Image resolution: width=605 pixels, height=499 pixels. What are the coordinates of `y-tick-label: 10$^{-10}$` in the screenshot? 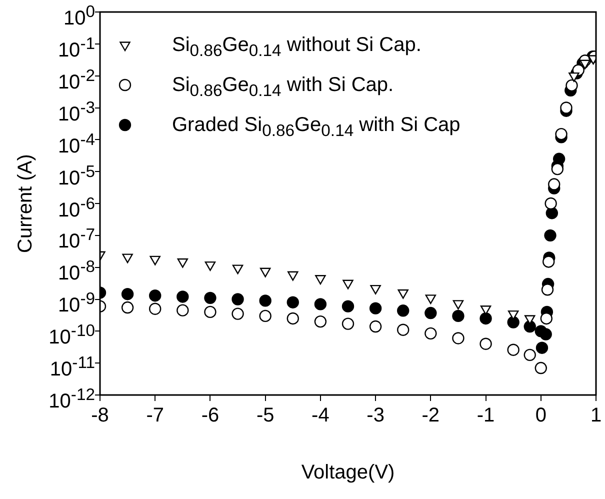 It's located at (71, 335).